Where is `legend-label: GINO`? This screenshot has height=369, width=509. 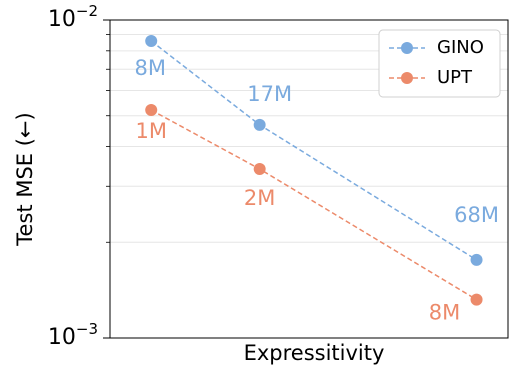
legend-label: GINO is located at coordinates (460, 47).